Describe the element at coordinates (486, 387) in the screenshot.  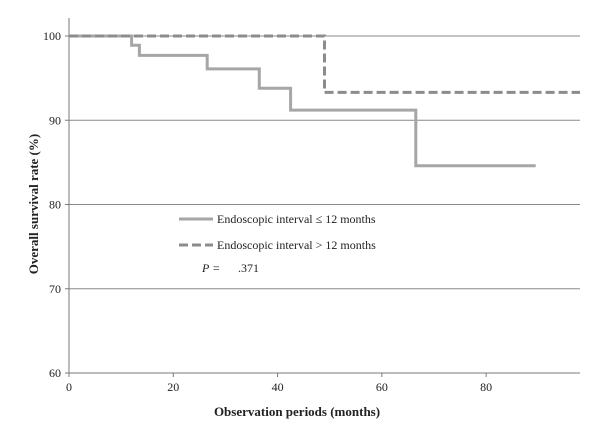
I see `x-tick-label-80: 80` at that location.